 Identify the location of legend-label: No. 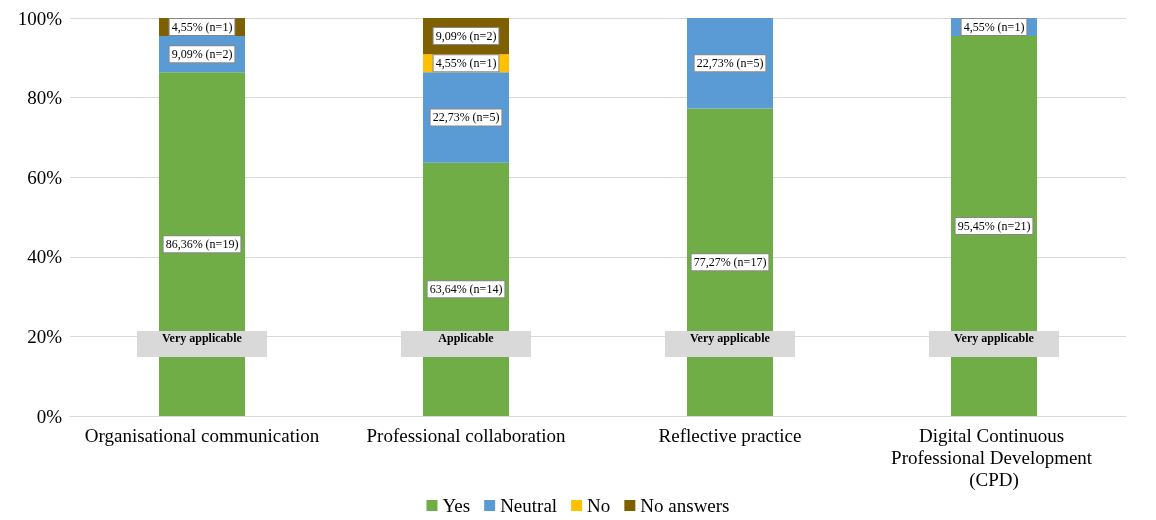
(599, 505).